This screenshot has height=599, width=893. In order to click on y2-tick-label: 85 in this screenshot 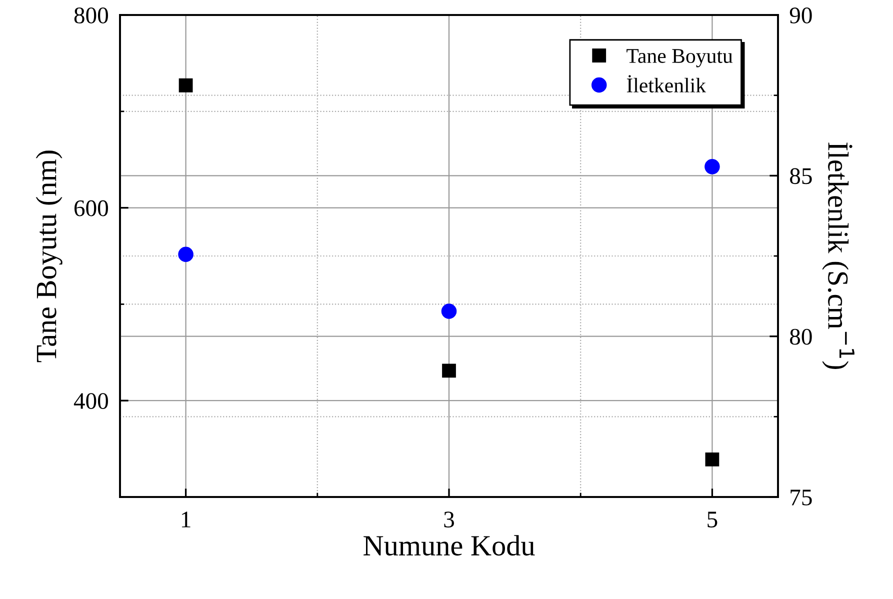, I will do `click(801, 176)`.